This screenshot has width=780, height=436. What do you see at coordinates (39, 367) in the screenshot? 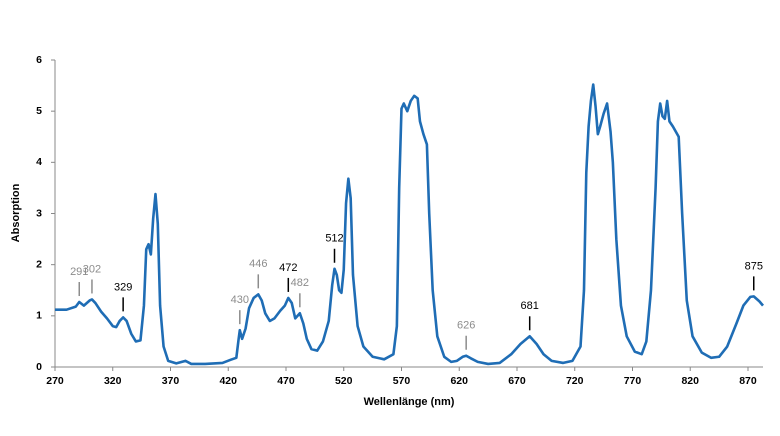
I see `y-tick-label: 0` at bounding box center [39, 367].